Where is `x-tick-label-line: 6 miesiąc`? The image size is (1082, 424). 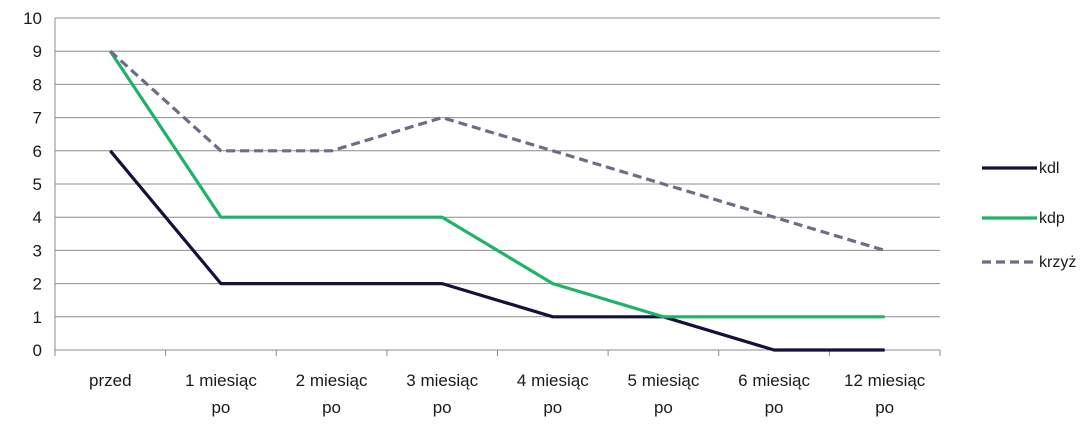
x-tick-label-line: 6 miesiąc is located at coordinates (774, 380).